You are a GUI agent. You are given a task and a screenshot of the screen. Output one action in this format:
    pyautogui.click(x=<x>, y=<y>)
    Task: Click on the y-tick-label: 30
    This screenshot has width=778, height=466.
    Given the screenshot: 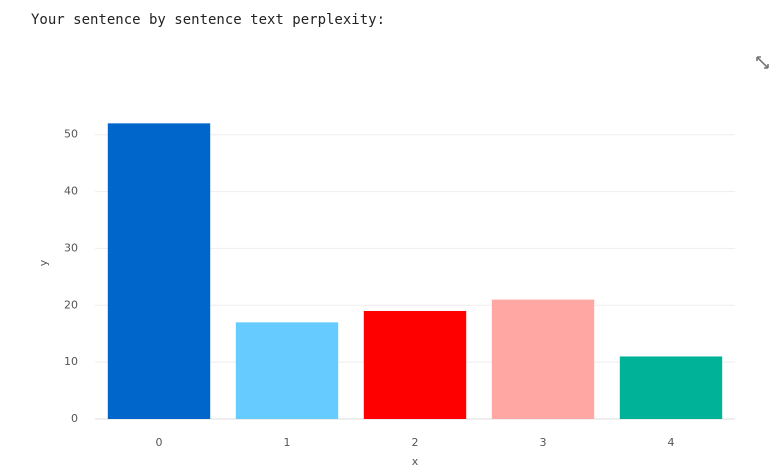 What is the action you would take?
    pyautogui.click(x=71, y=247)
    